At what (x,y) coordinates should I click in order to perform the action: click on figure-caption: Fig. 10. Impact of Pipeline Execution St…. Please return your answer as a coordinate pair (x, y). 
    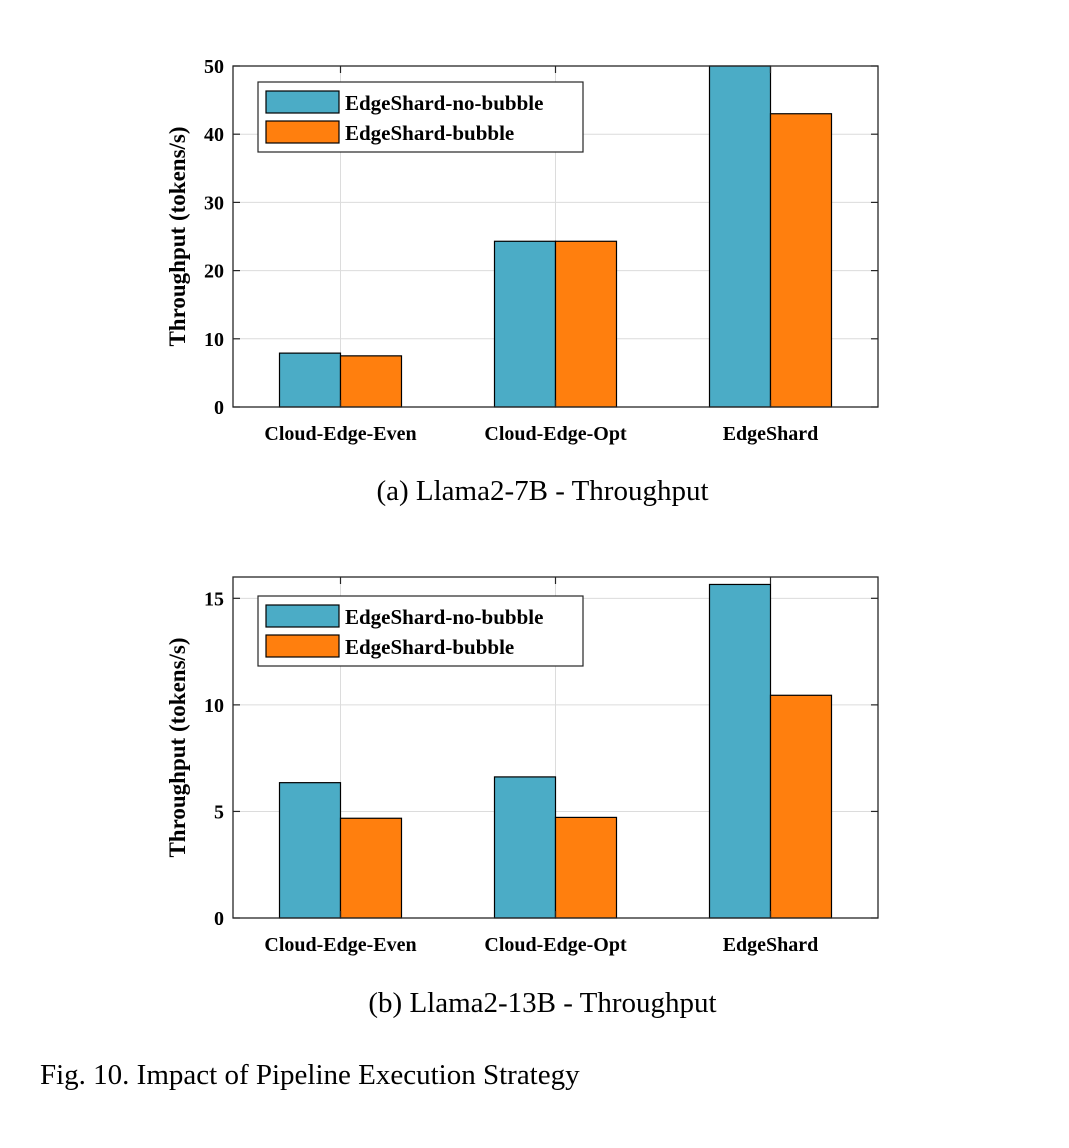
    Looking at the image, I should click on (310, 1075).